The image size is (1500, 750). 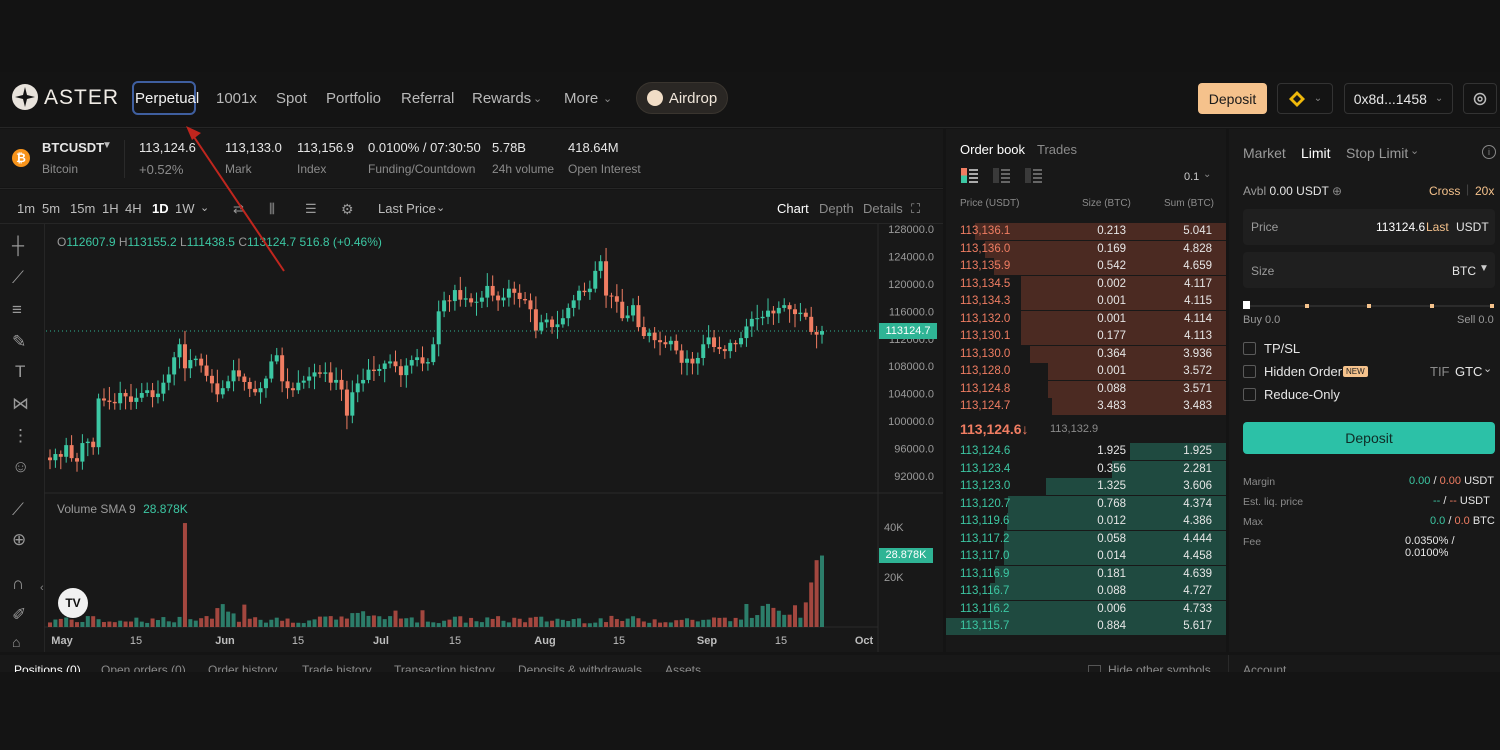 I want to click on bid-row: 113,119.6 0.012 4.386, so click(x=1086, y=521).